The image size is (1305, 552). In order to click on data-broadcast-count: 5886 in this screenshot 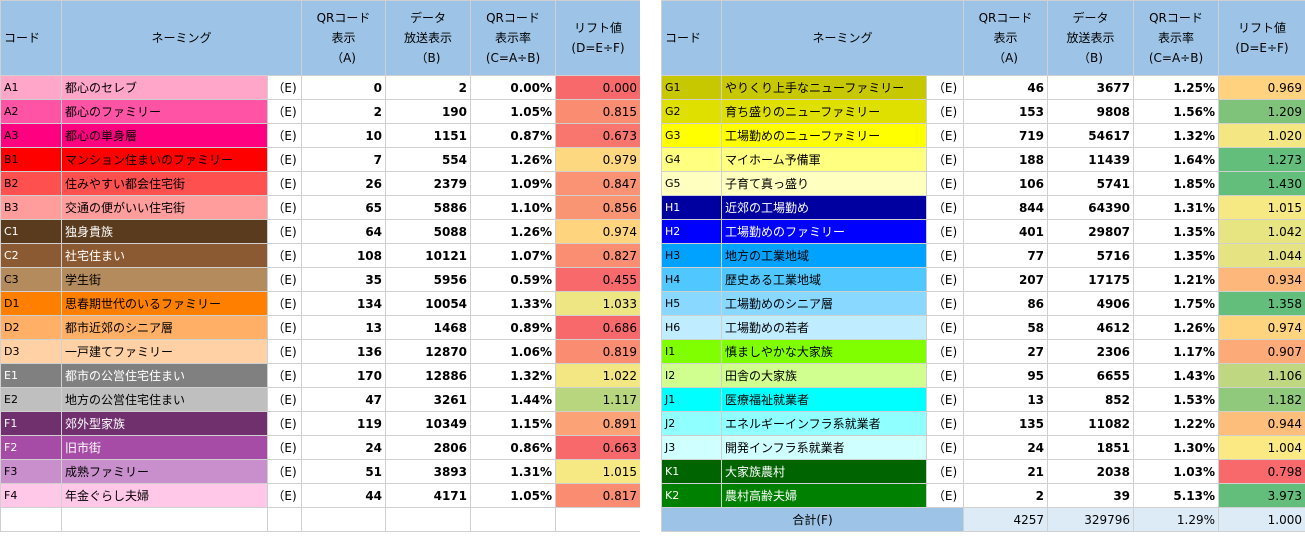, I will do `click(428, 207)`.